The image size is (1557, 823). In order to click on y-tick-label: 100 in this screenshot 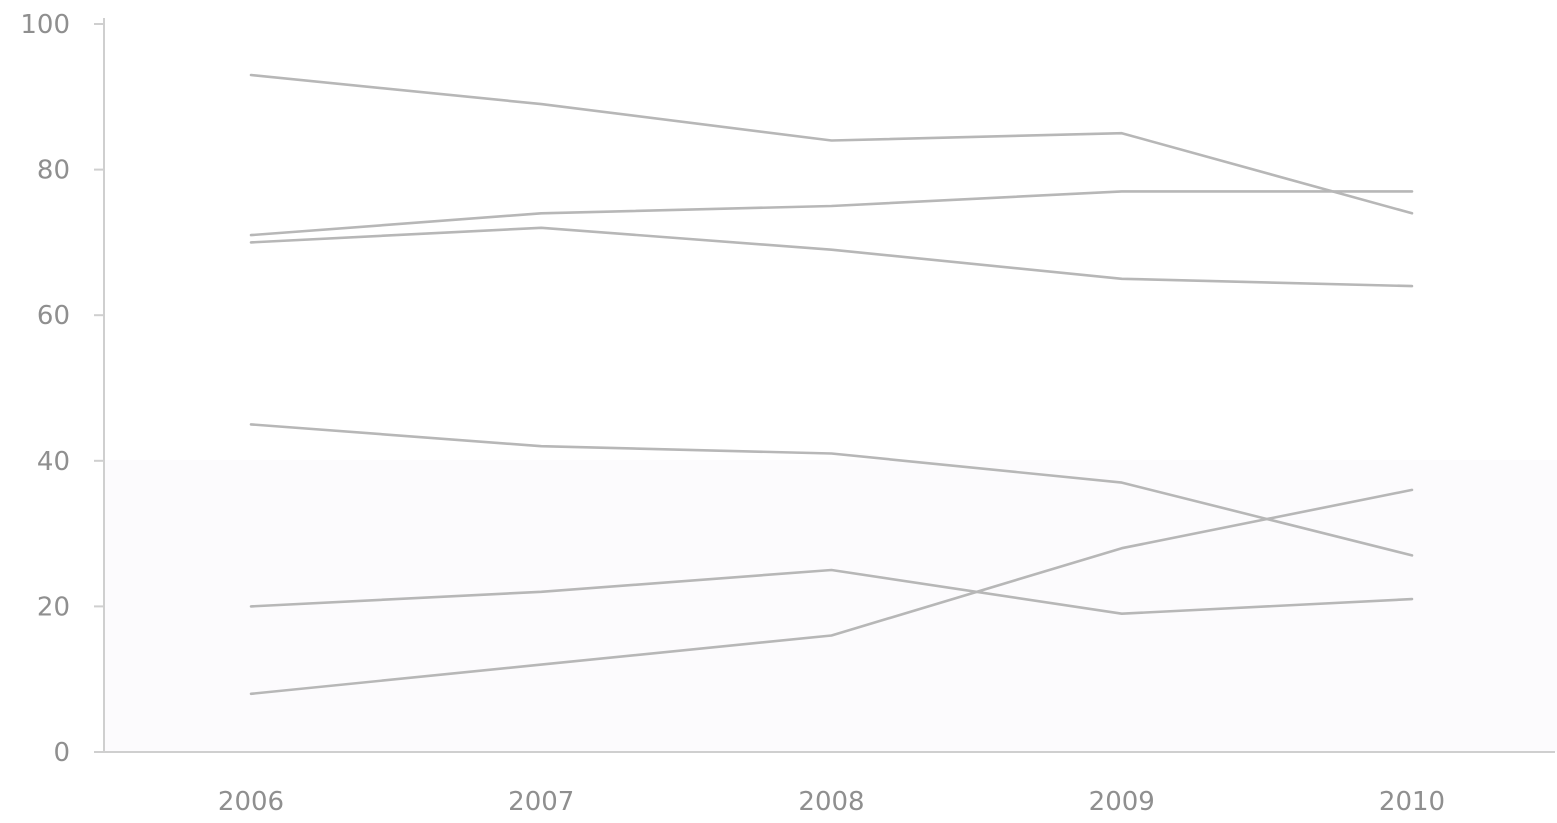, I will do `click(45, 25)`.